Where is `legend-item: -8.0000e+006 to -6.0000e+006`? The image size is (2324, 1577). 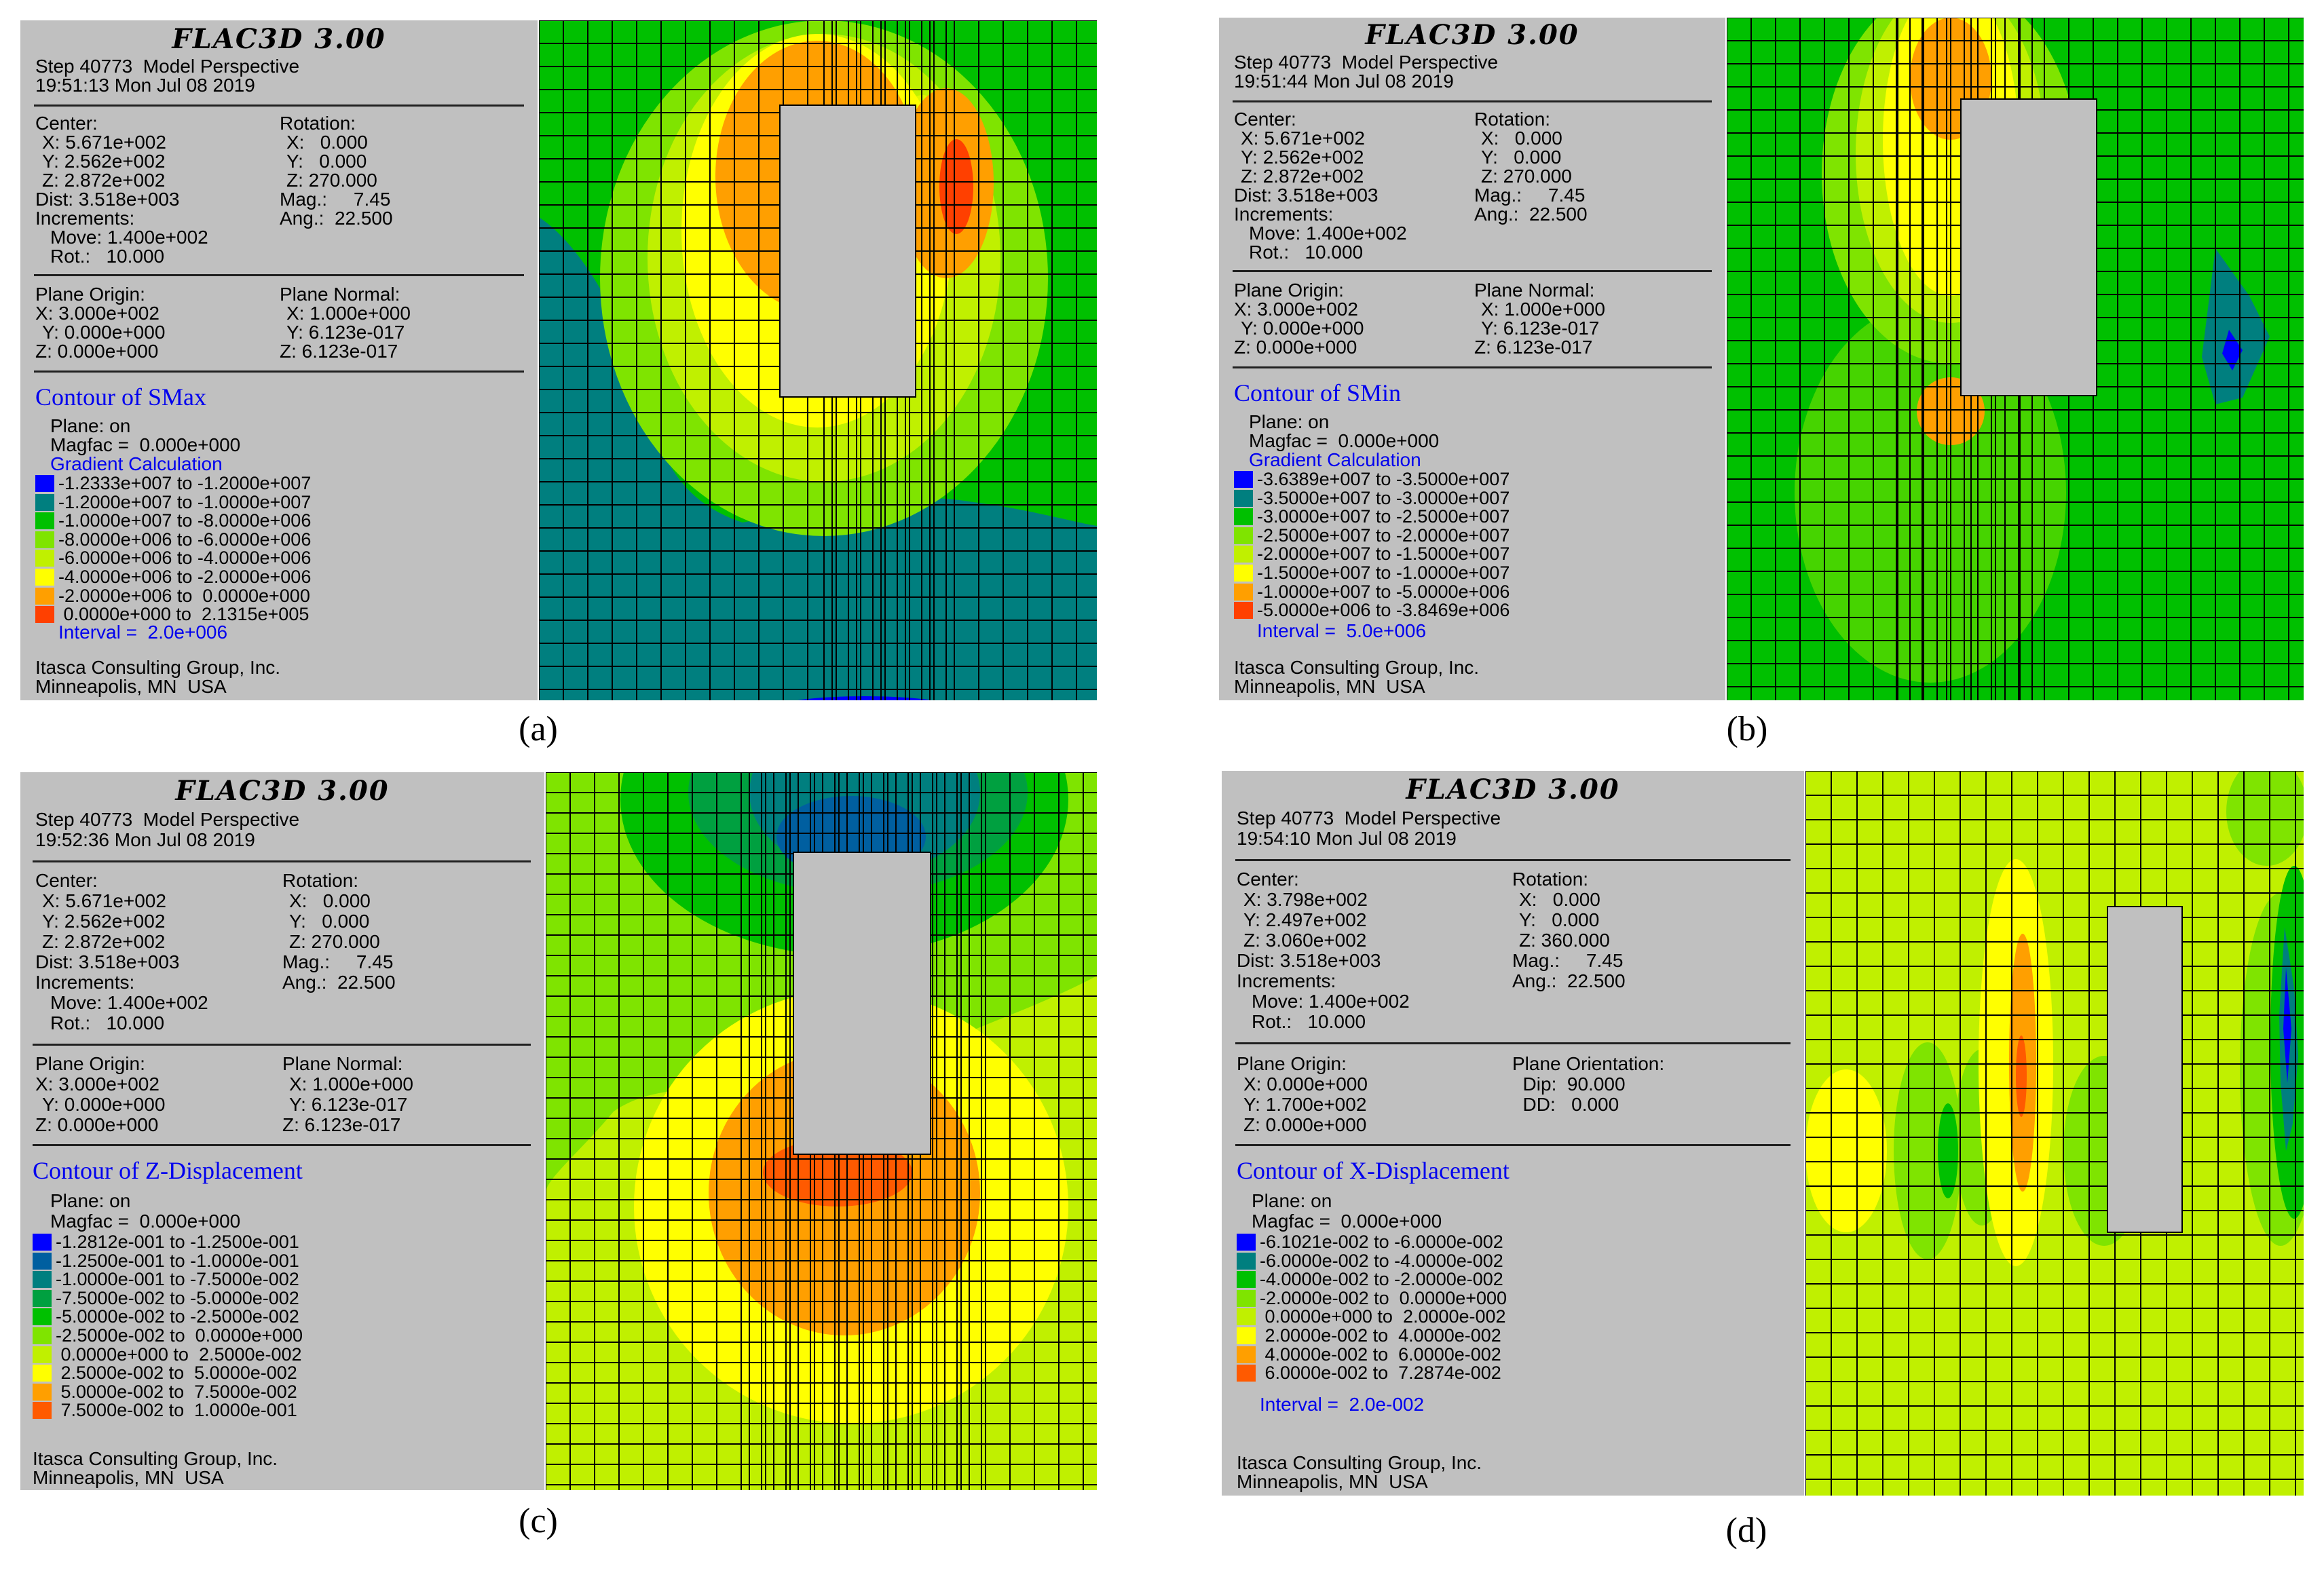
legend-item: -8.0000e+006 to -6.0000e+006 is located at coordinates (272, 539).